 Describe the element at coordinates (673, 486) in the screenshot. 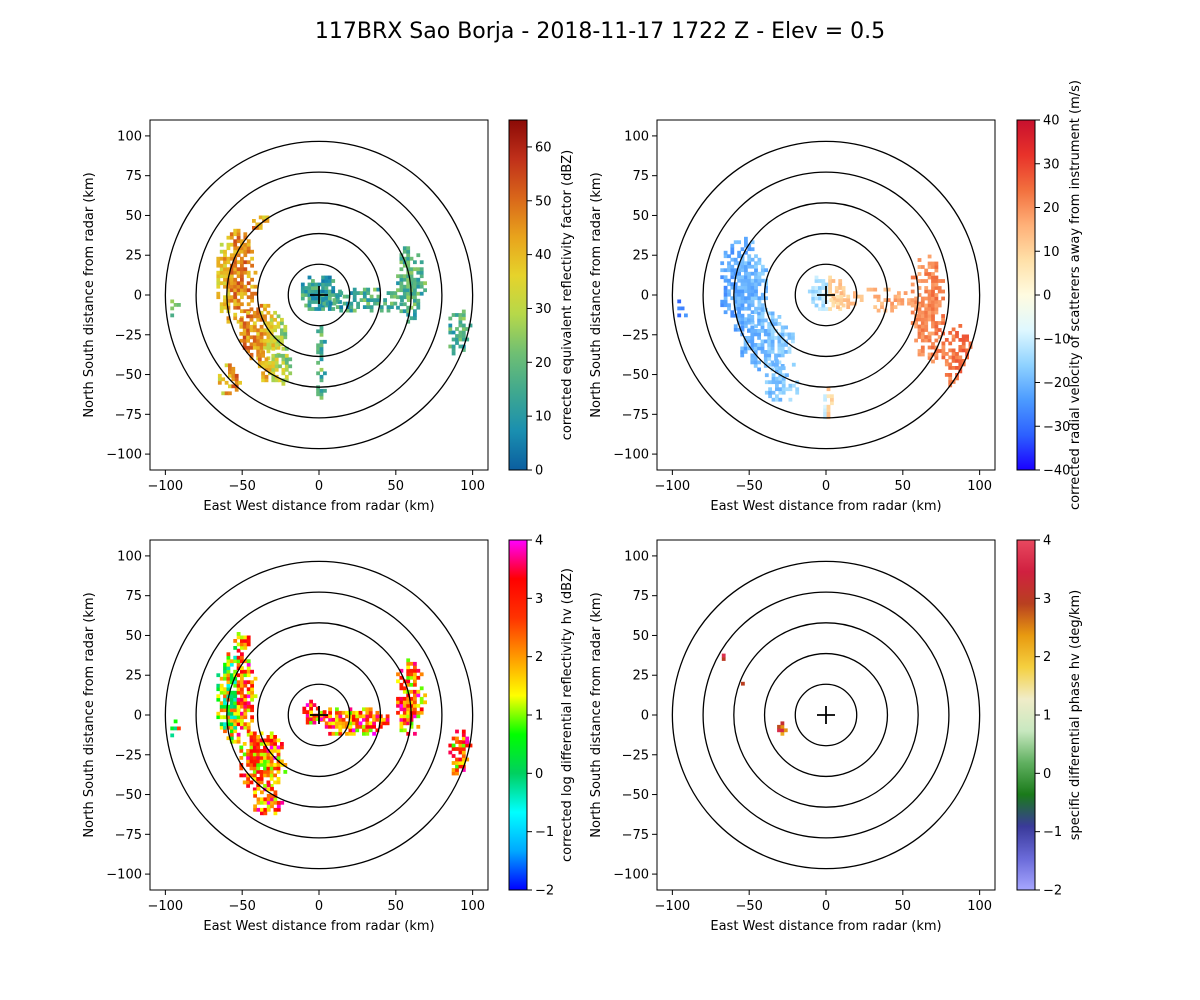

I see `x-tick-label: −100` at that location.